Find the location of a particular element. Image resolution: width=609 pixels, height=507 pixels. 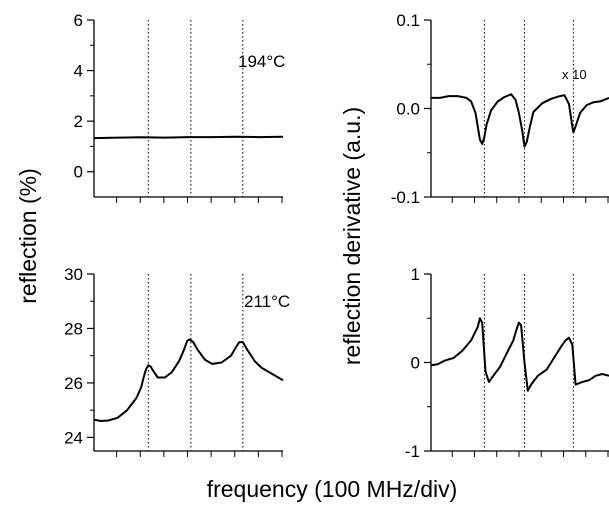

y-tick-label: 30 is located at coordinates (73, 274).